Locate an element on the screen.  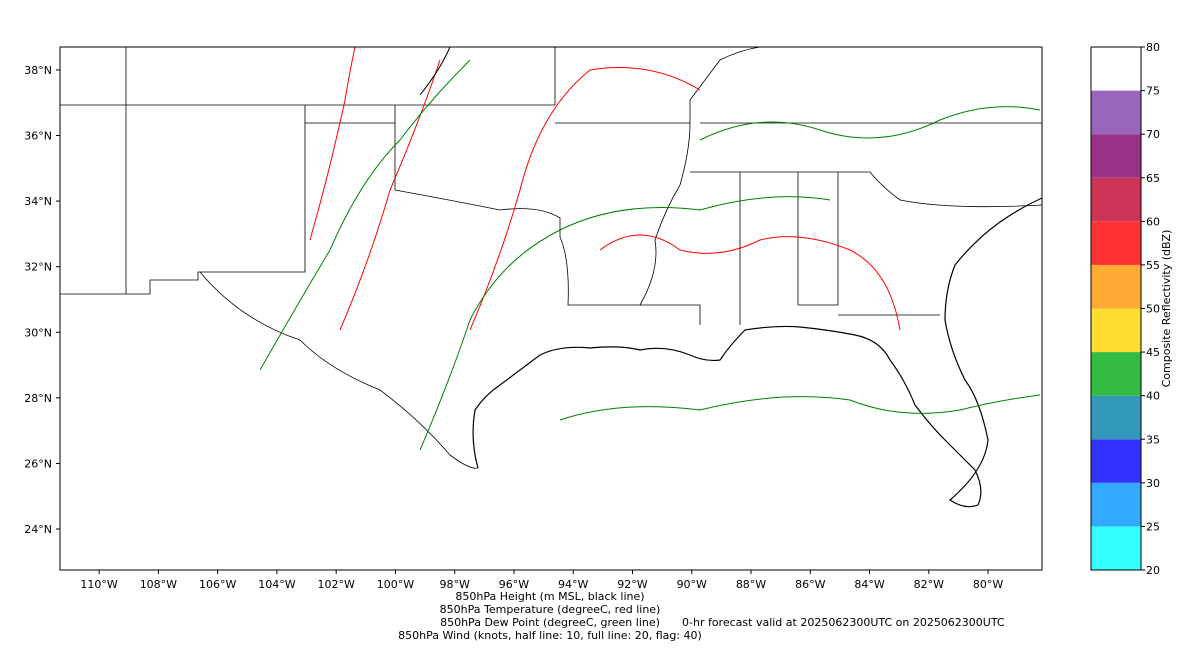
colorbar-tick-label: 55 is located at coordinates (1153, 265).